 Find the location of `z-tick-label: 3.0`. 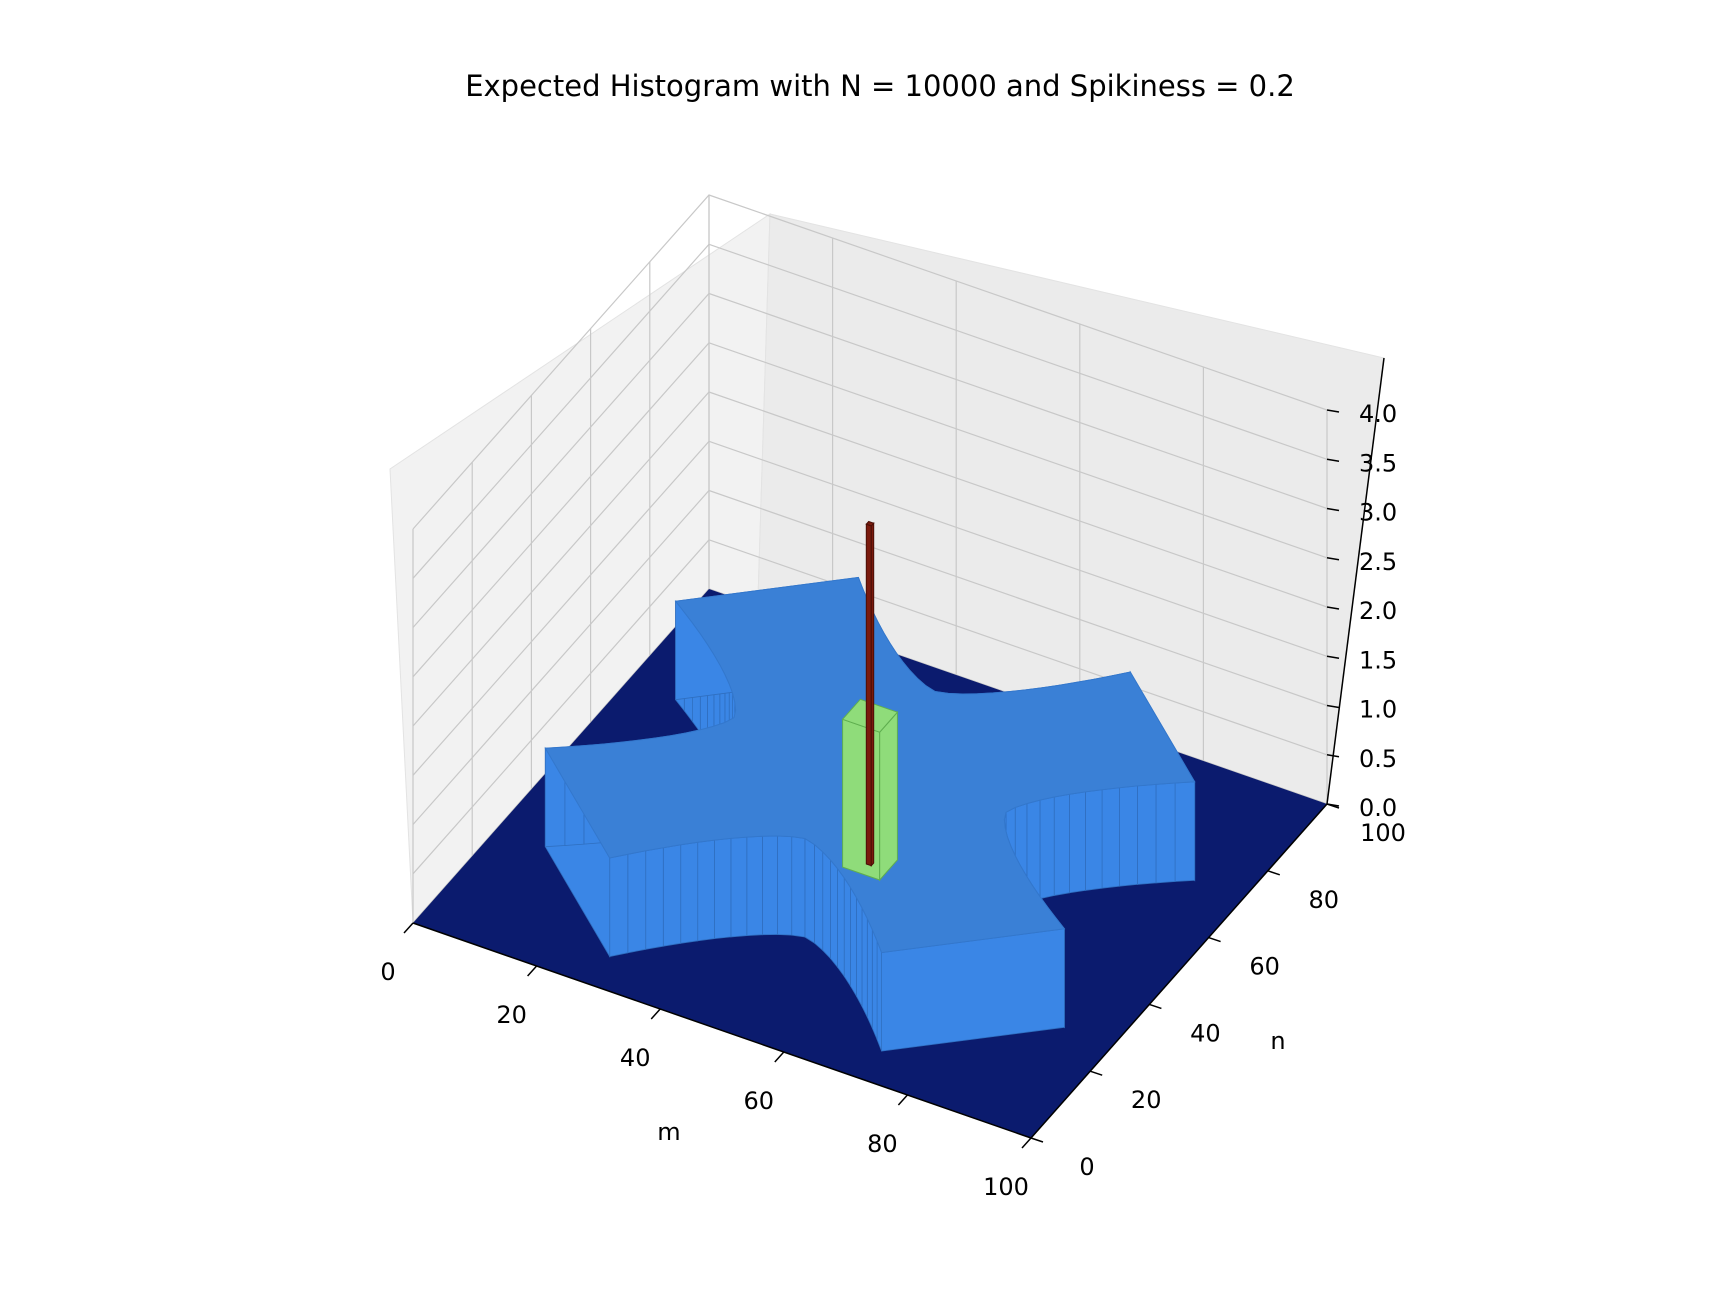

z-tick-label: 3.0 is located at coordinates (1378, 513).